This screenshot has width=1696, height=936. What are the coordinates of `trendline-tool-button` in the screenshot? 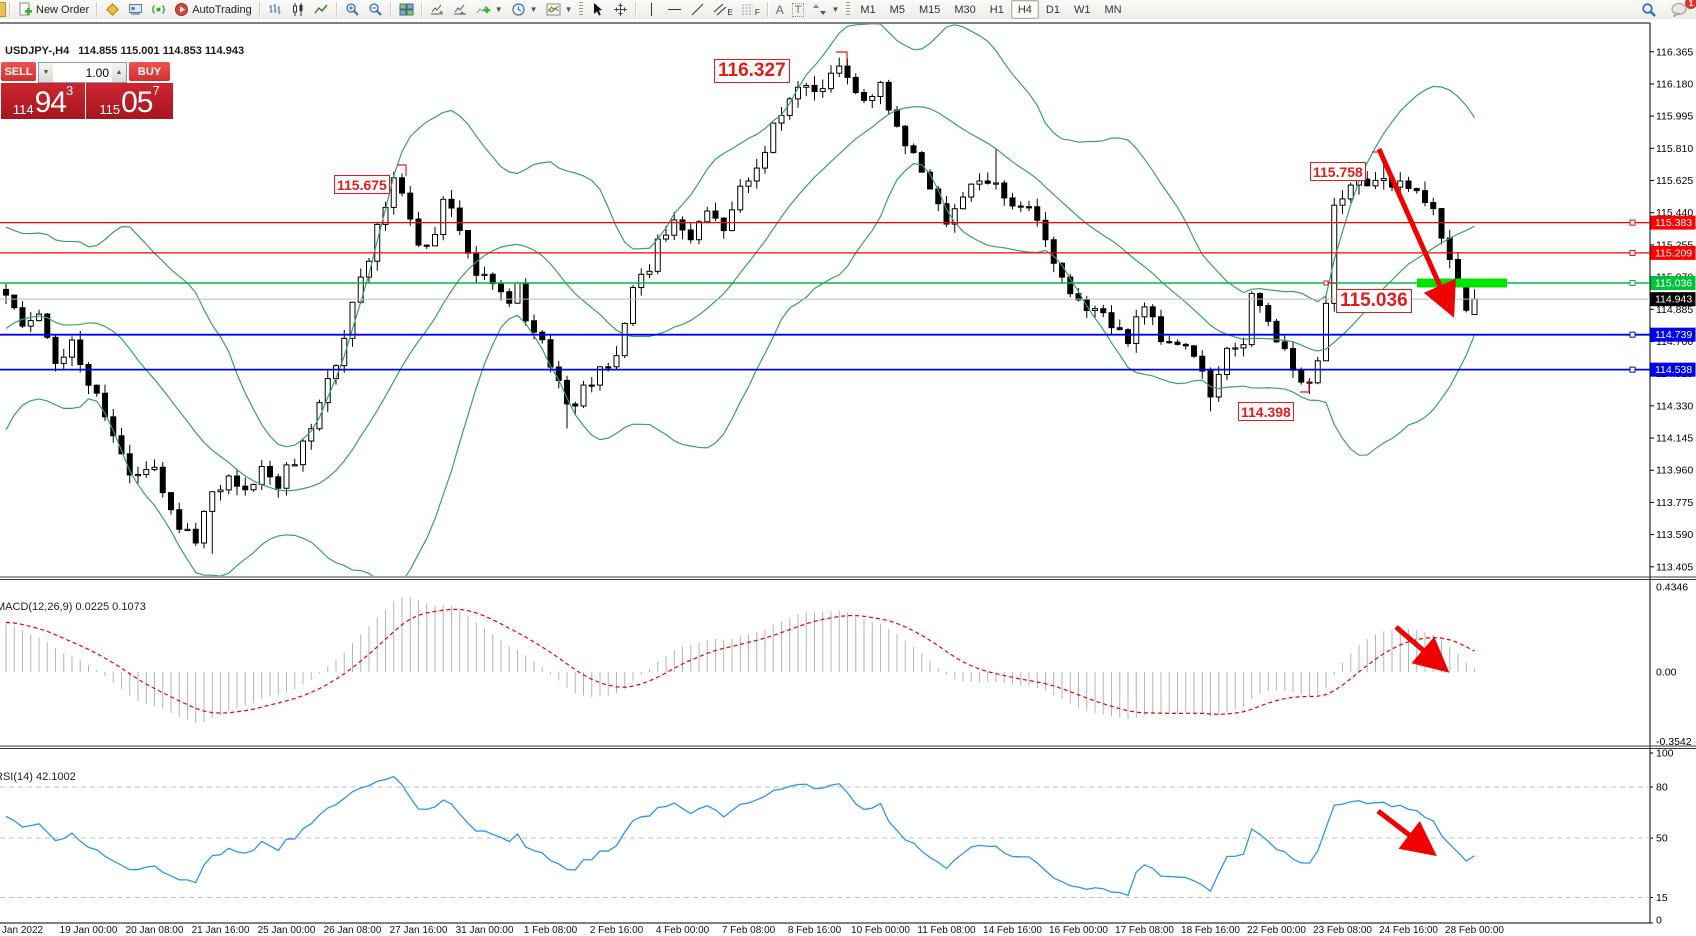 It's located at (697, 9).